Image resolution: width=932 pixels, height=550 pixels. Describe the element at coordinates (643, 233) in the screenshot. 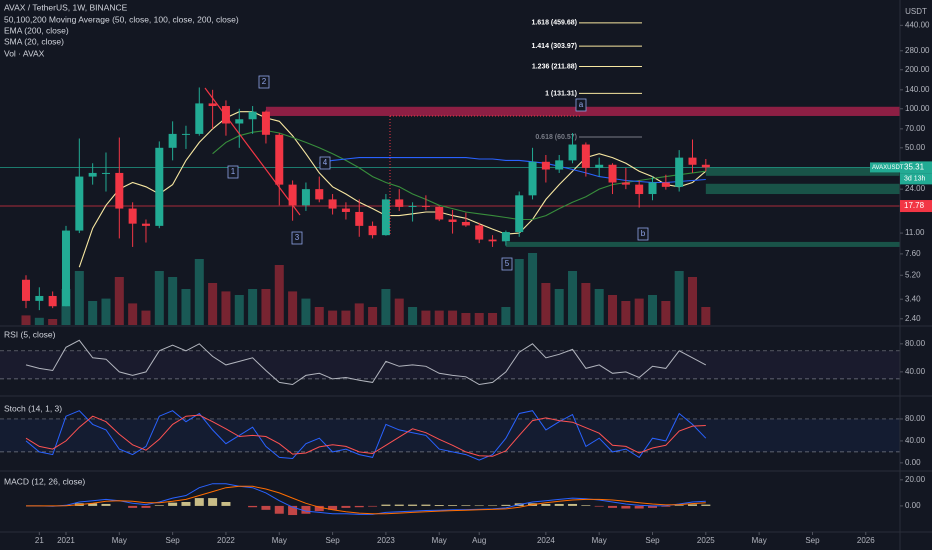

I see `wave-label: b` at that location.